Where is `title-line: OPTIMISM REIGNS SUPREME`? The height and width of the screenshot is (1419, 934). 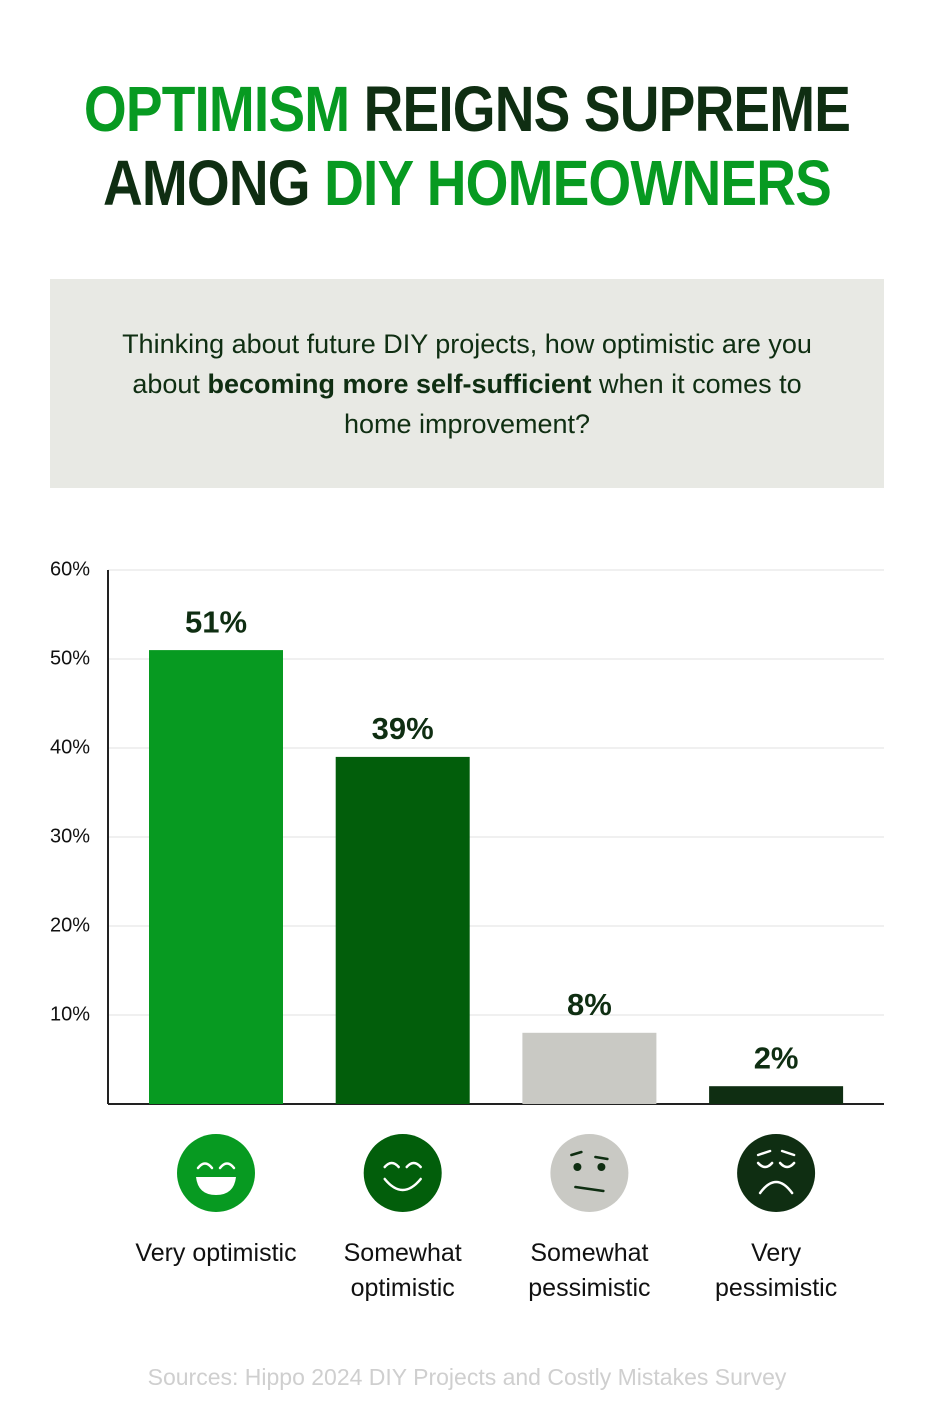 title-line: OPTIMISM REIGNS SUPREME is located at coordinates (466, 109).